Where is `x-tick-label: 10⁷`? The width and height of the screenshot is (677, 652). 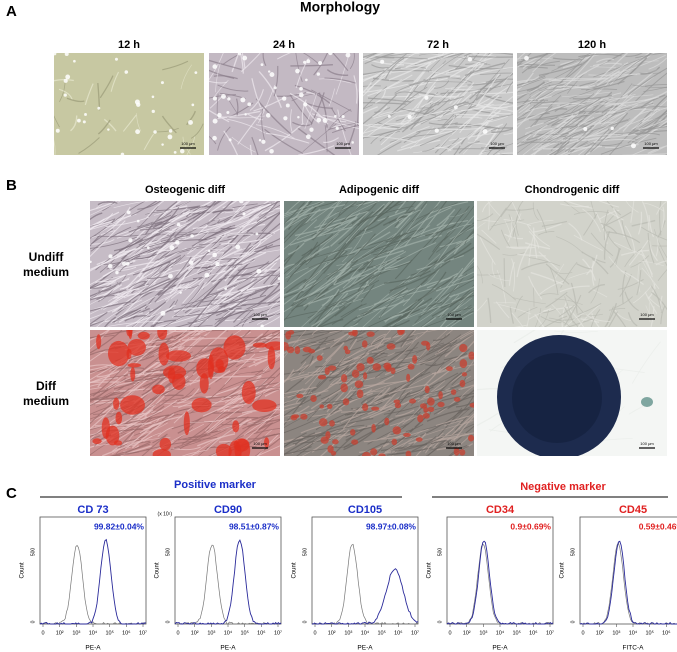 x-tick-label: 10⁷ is located at coordinates (550, 632).